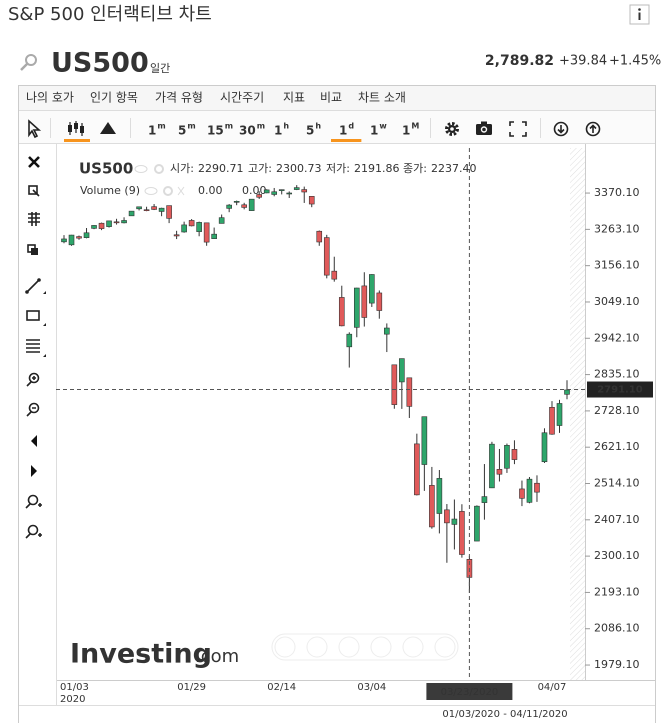  I want to click on fib-tool, so click(36, 348).